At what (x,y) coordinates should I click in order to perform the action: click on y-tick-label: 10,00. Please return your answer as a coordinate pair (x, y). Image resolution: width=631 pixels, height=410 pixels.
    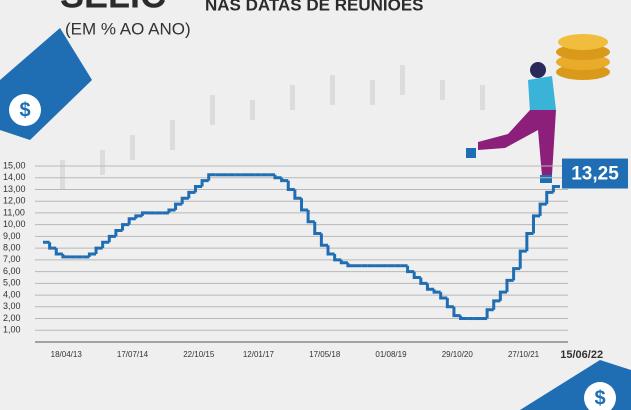
    Looking at the image, I should click on (14, 224).